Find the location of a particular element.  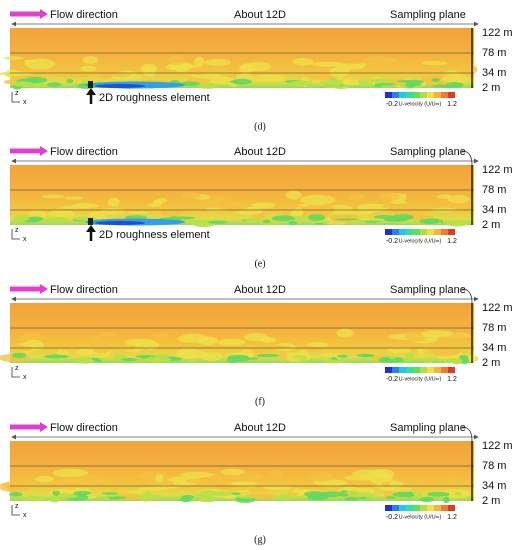

panel-label: (f) is located at coordinates (260, 401).